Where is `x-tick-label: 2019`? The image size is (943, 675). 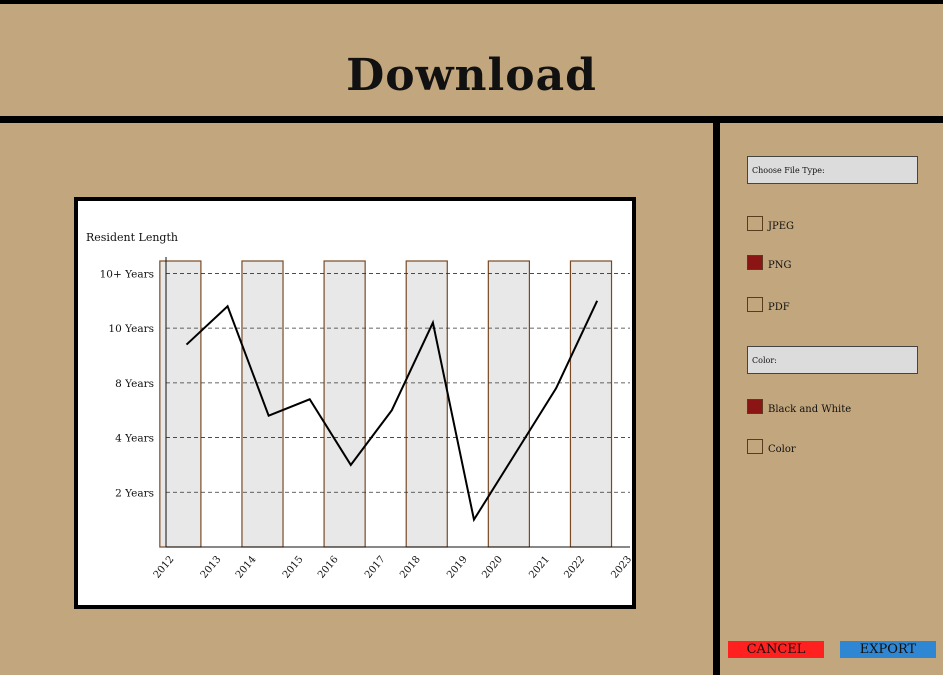
x-tick-label: 2019 is located at coordinates (457, 567).